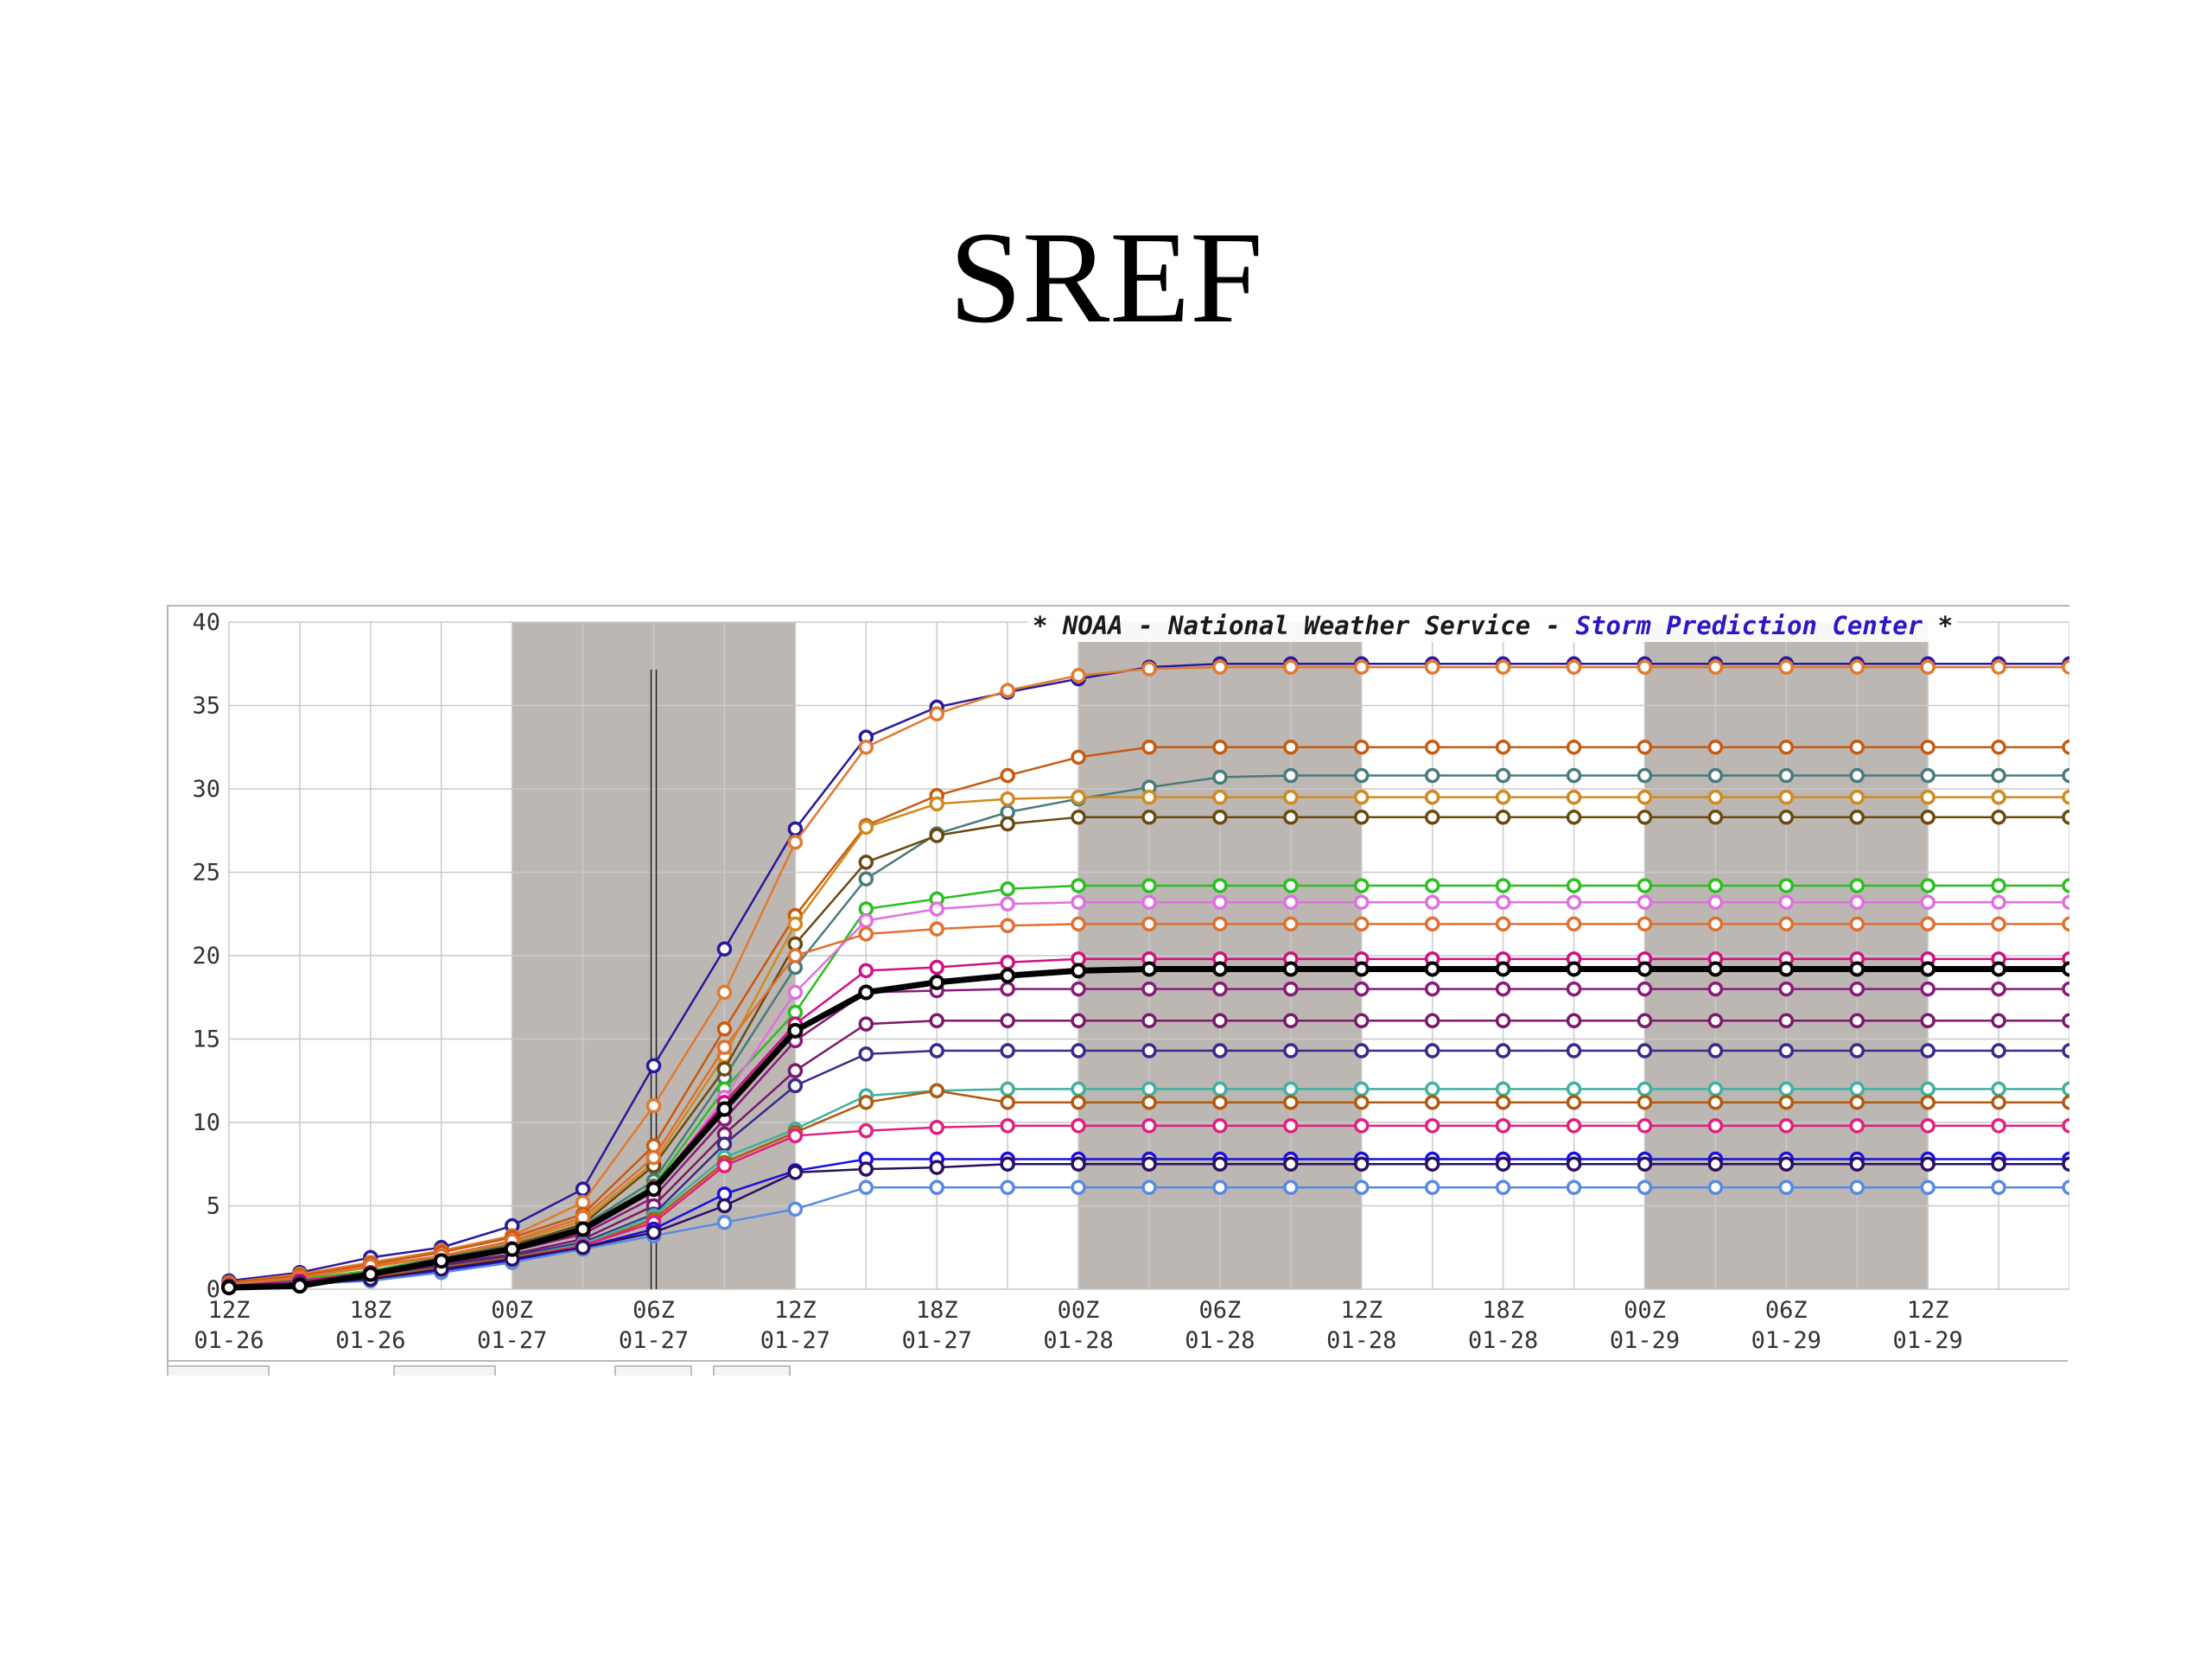 This screenshot has height=1659, width=2212. What do you see at coordinates (206, 1040) in the screenshot?
I see `y-tick-label: 15` at bounding box center [206, 1040].